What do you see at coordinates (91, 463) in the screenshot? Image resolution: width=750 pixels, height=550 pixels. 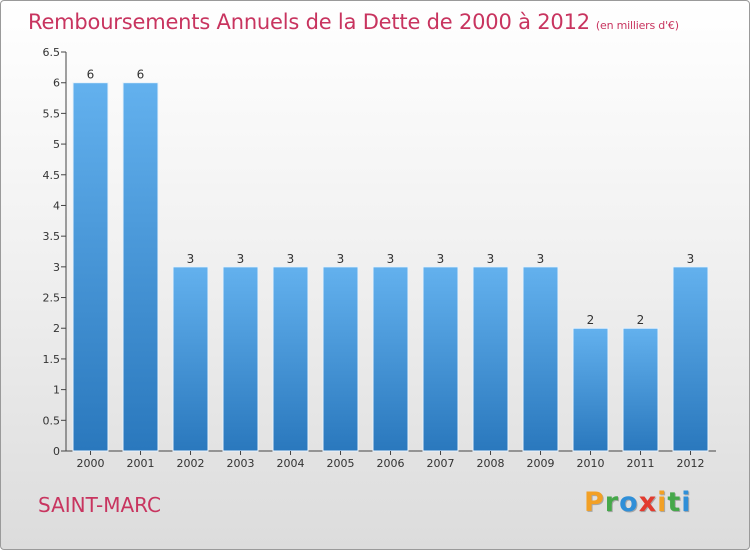 I see `x-tick-label: 2000` at bounding box center [91, 463].